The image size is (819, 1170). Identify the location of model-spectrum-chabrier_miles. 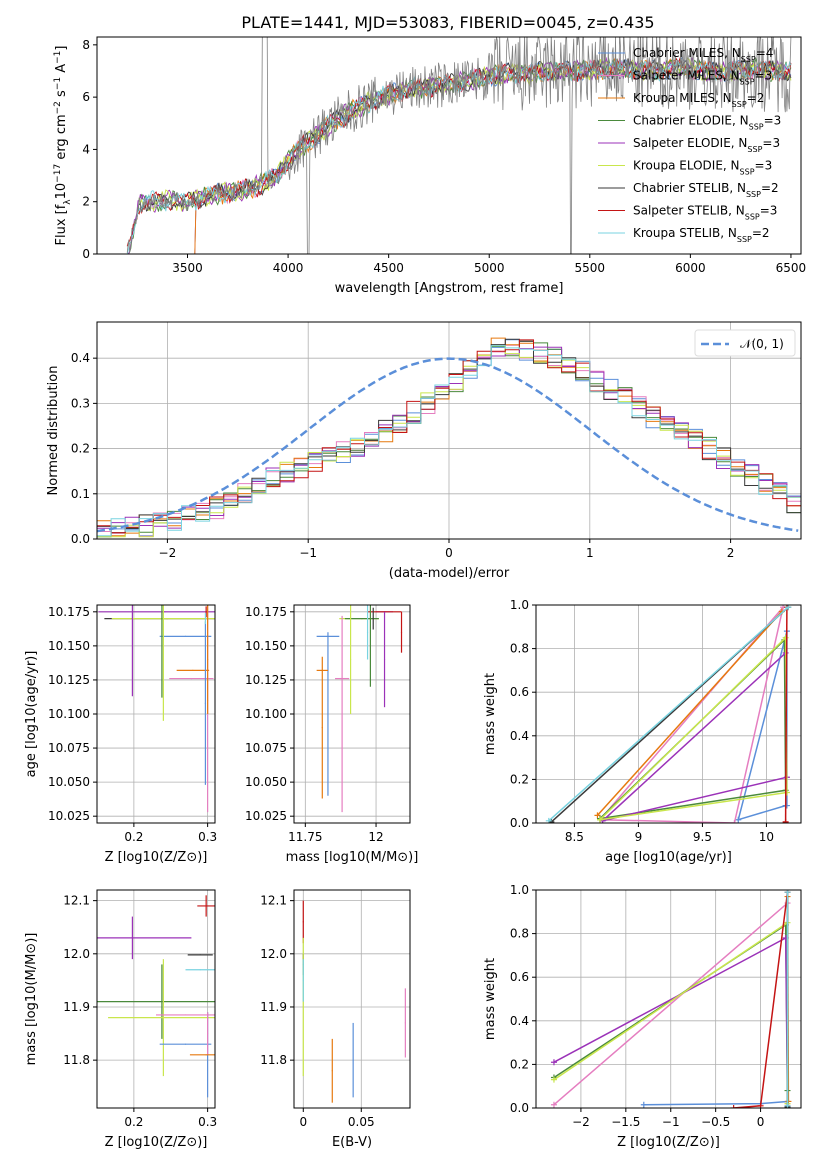
(492, 155).